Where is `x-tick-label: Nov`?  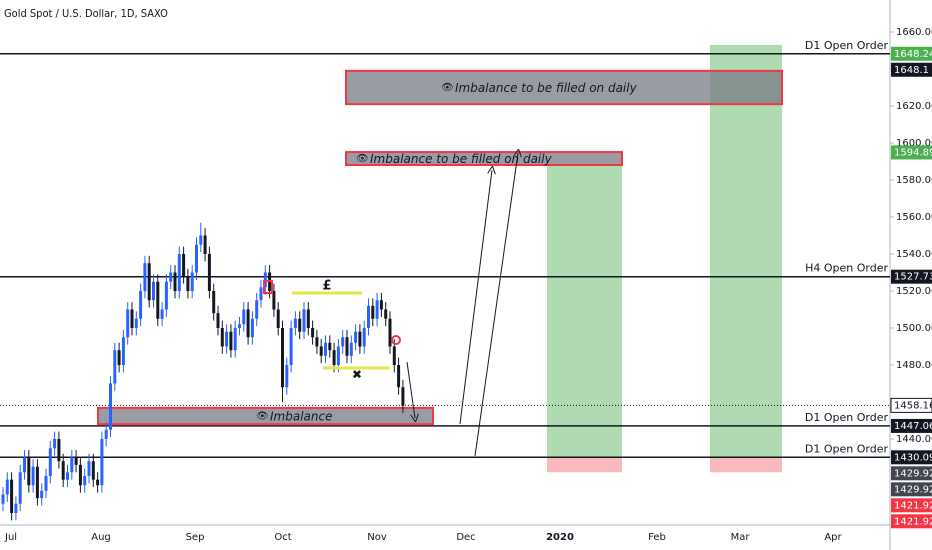
x-tick-label: Nov is located at coordinates (377, 537).